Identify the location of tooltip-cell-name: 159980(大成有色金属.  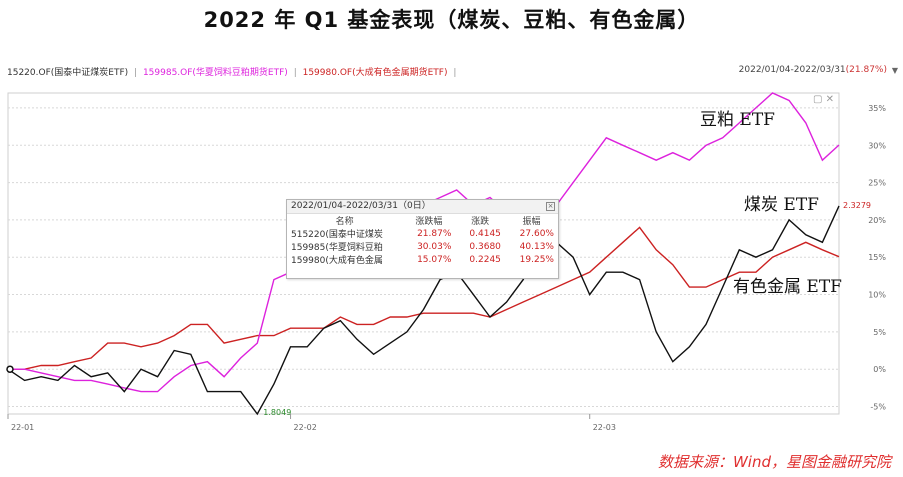
(337, 261).